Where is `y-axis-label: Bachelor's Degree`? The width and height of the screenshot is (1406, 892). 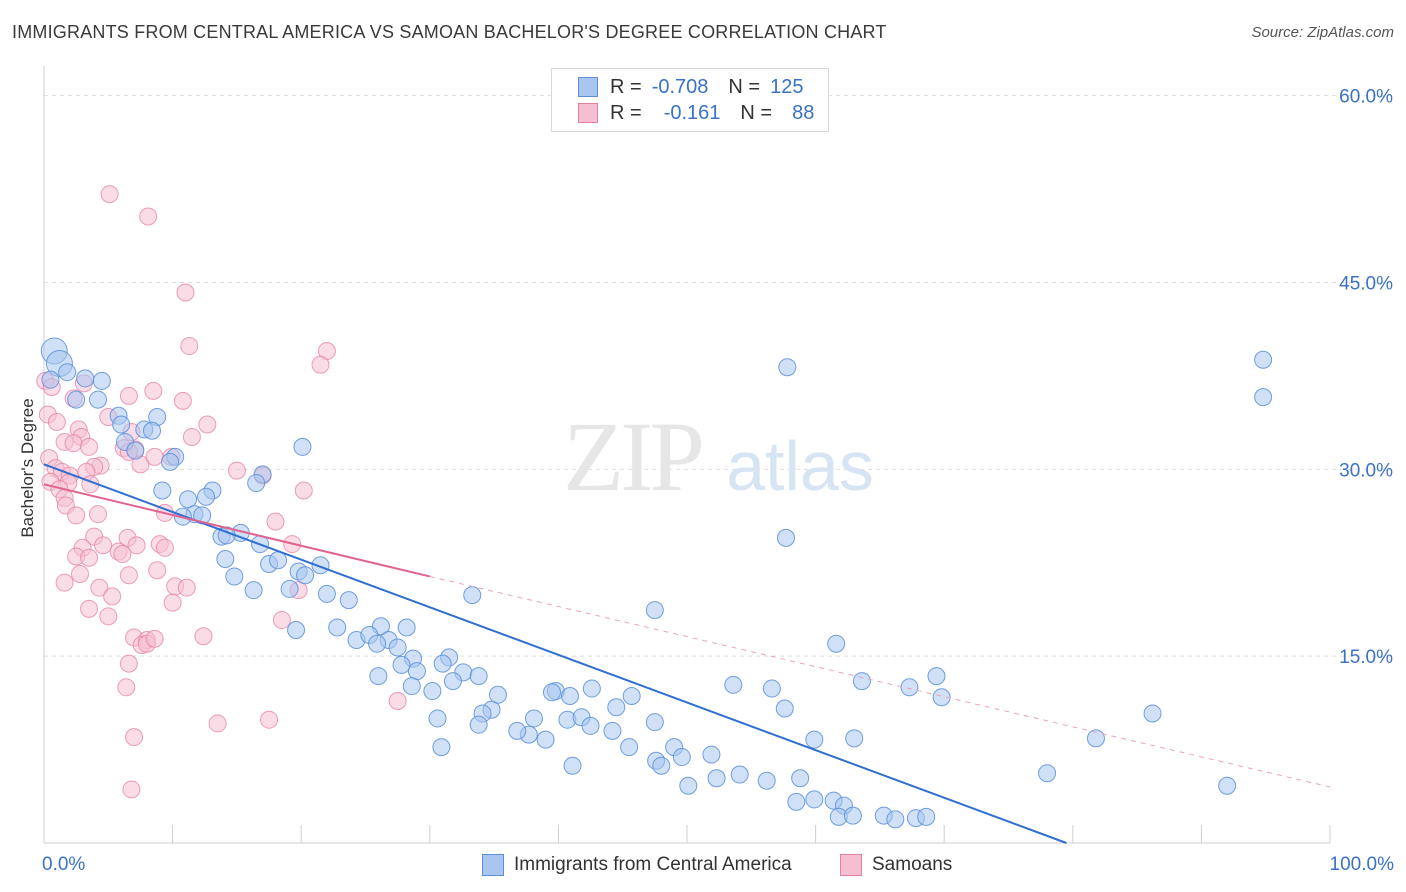 y-axis-label: Bachelor's Degree is located at coordinates (27, 468).